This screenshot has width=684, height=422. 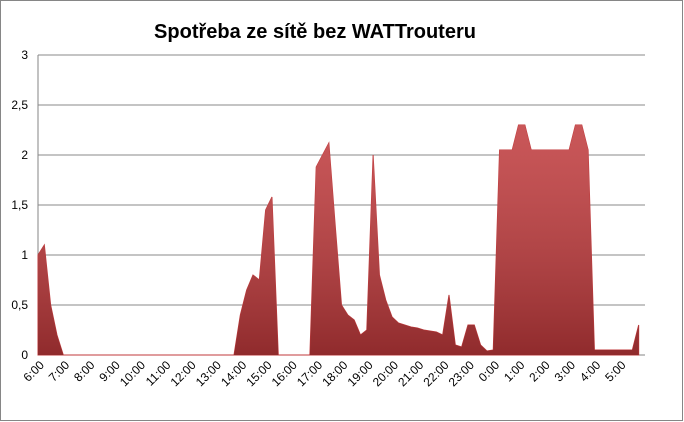 I want to click on y-tick-label: 0, so click(x=24, y=355).